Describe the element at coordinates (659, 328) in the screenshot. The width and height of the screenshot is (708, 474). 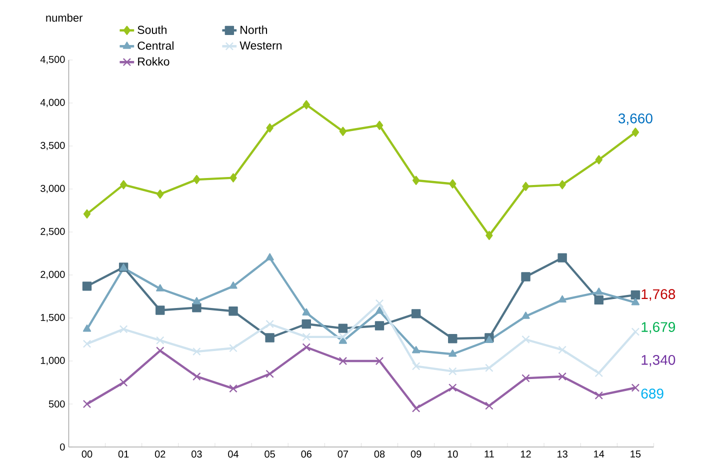
I see `annotation: 1,679` at that location.